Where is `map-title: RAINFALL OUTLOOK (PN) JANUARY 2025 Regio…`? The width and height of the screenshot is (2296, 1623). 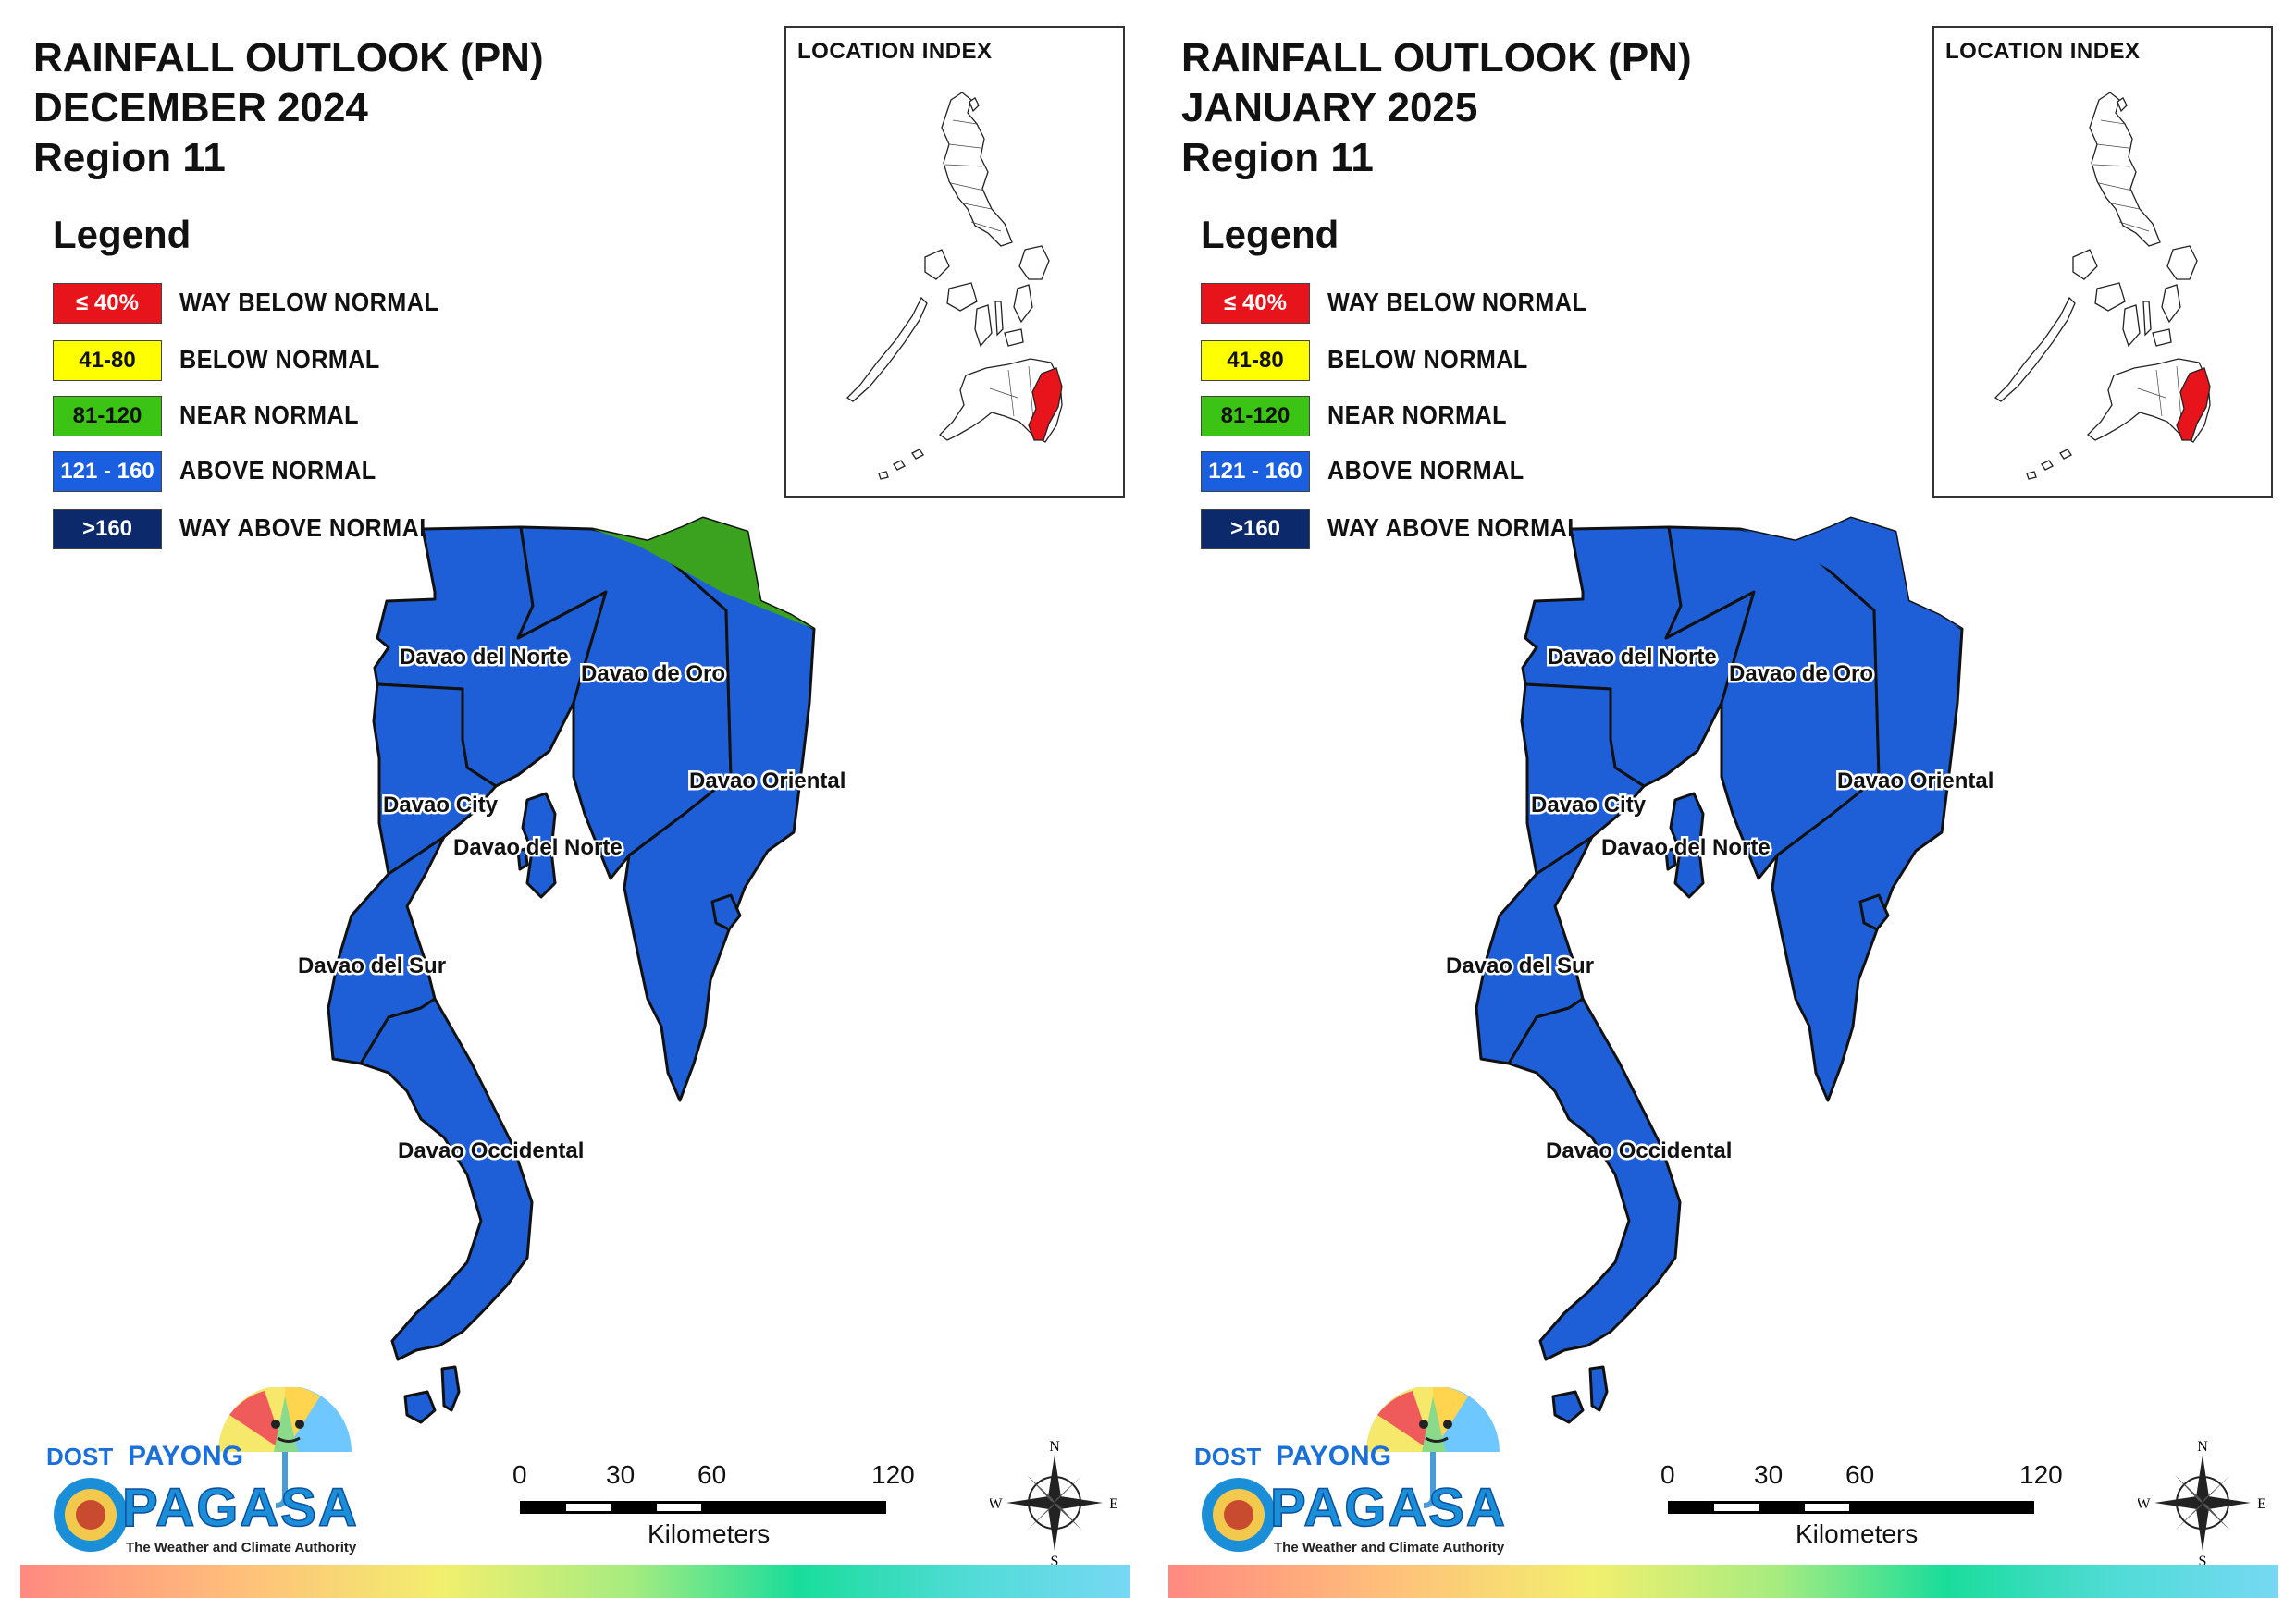
map-title: RAINFALL OUTLOOK (PN) JANUARY 2025 Regio… is located at coordinates (1436, 108).